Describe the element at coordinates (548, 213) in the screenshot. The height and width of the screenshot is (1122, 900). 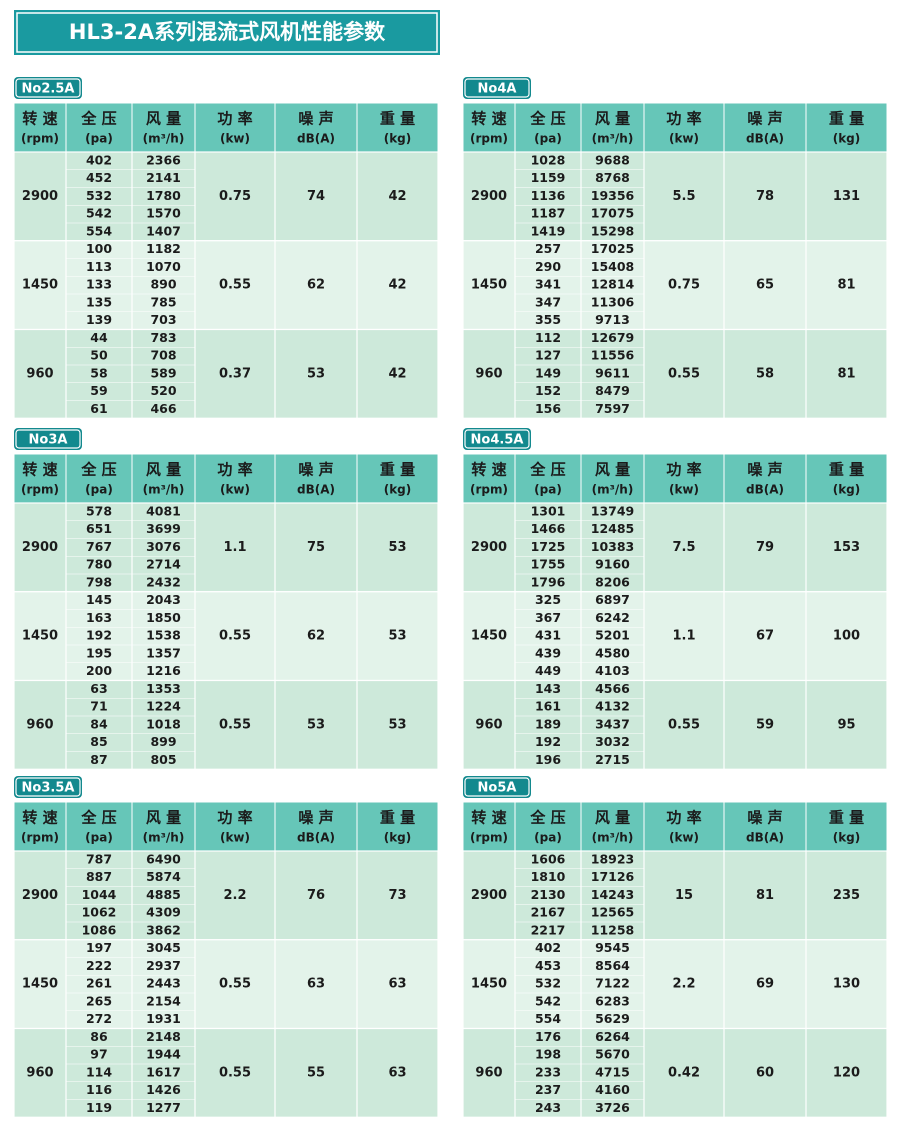
I see `pressure: 1187` at that location.